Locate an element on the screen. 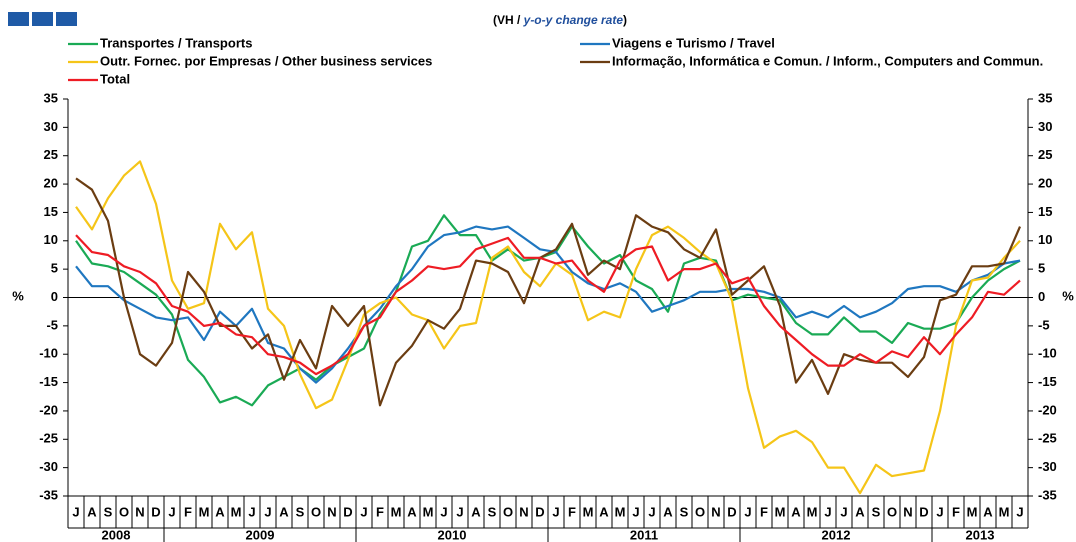 This screenshot has height=542, width=1076. y2-tick-label: 25 is located at coordinates (1045, 154).